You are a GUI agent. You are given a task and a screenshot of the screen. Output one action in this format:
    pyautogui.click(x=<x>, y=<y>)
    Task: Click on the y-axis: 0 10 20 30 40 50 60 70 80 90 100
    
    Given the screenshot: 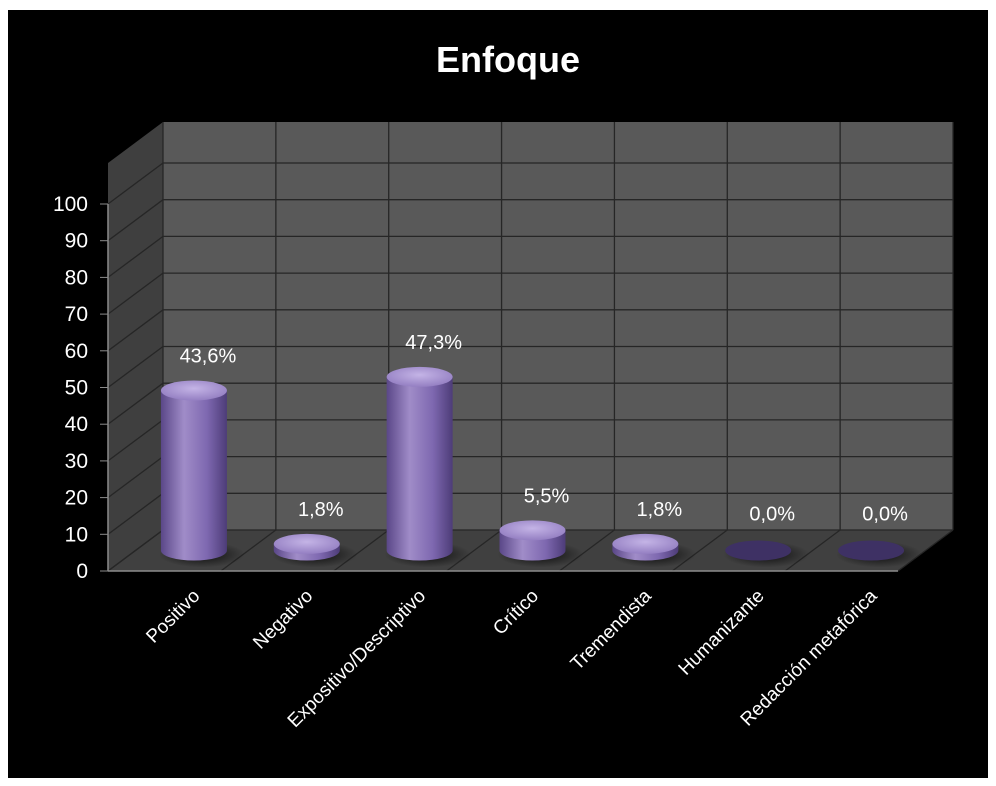 What is the action you would take?
    pyautogui.click(x=81, y=388)
    